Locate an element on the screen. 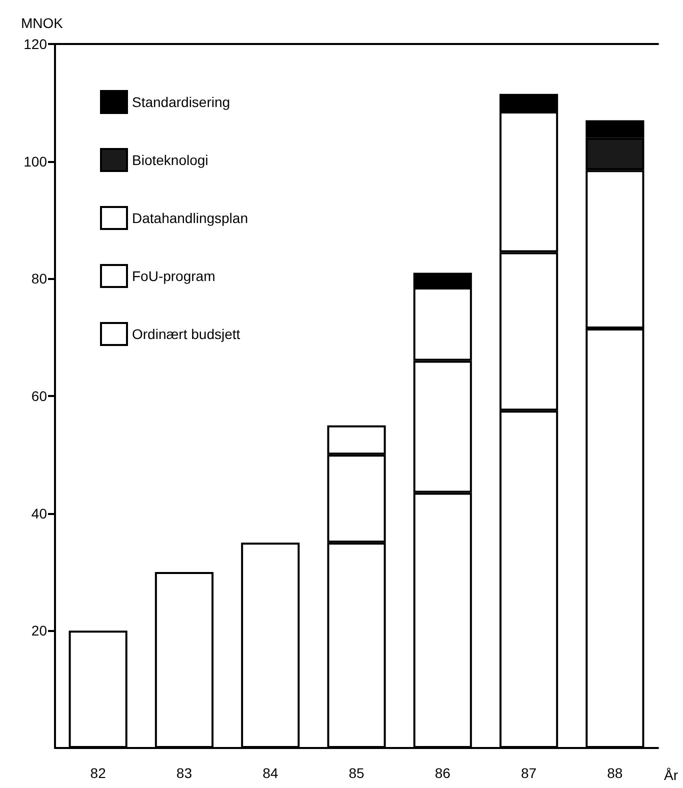  legend-label: Ordinært budsjett is located at coordinates (186, 334).